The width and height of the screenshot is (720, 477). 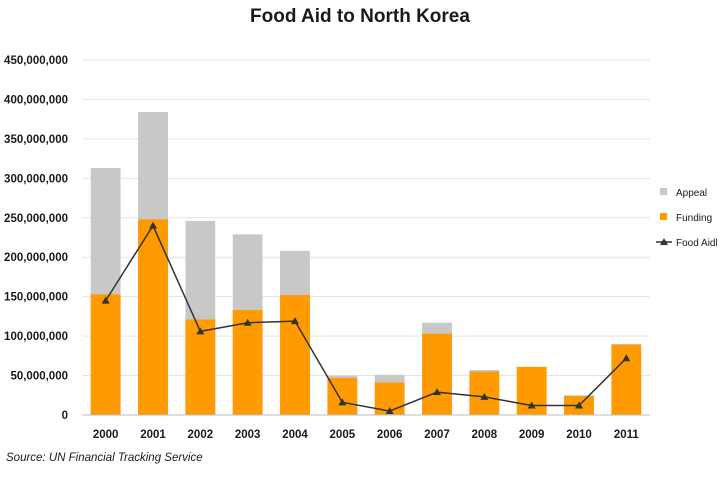 I want to click on x-tick-label: 2010, so click(x=579, y=435).